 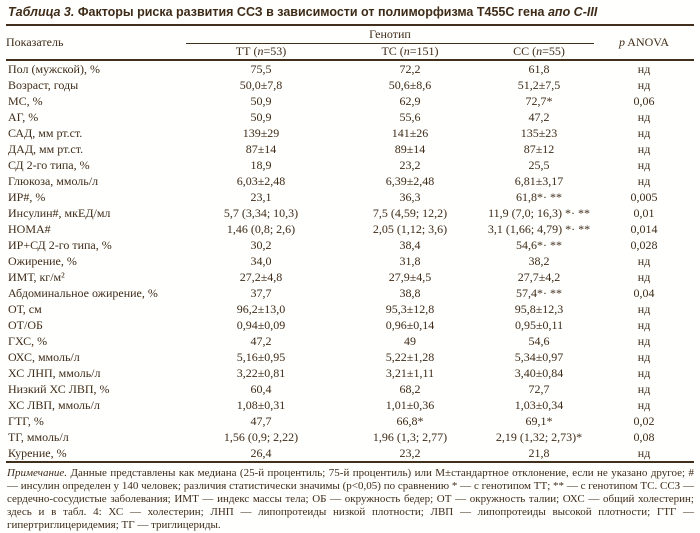 I want to click on value-genotype-cc: 3,1 (1,66; 4,79) *· **, so click(x=539, y=229).